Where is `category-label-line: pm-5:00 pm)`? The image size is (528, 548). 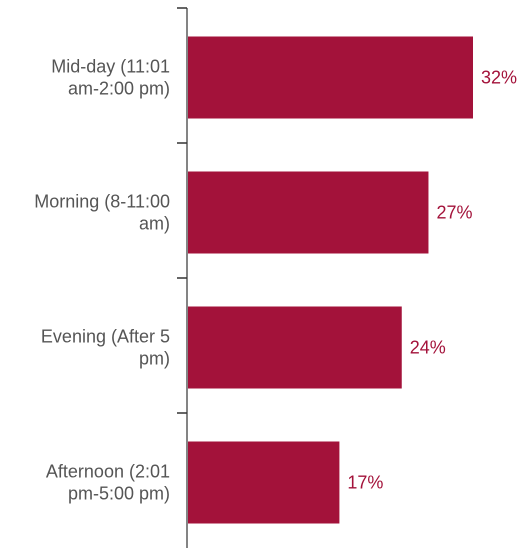
category-label-line: pm-5:00 pm) is located at coordinates (119, 494).